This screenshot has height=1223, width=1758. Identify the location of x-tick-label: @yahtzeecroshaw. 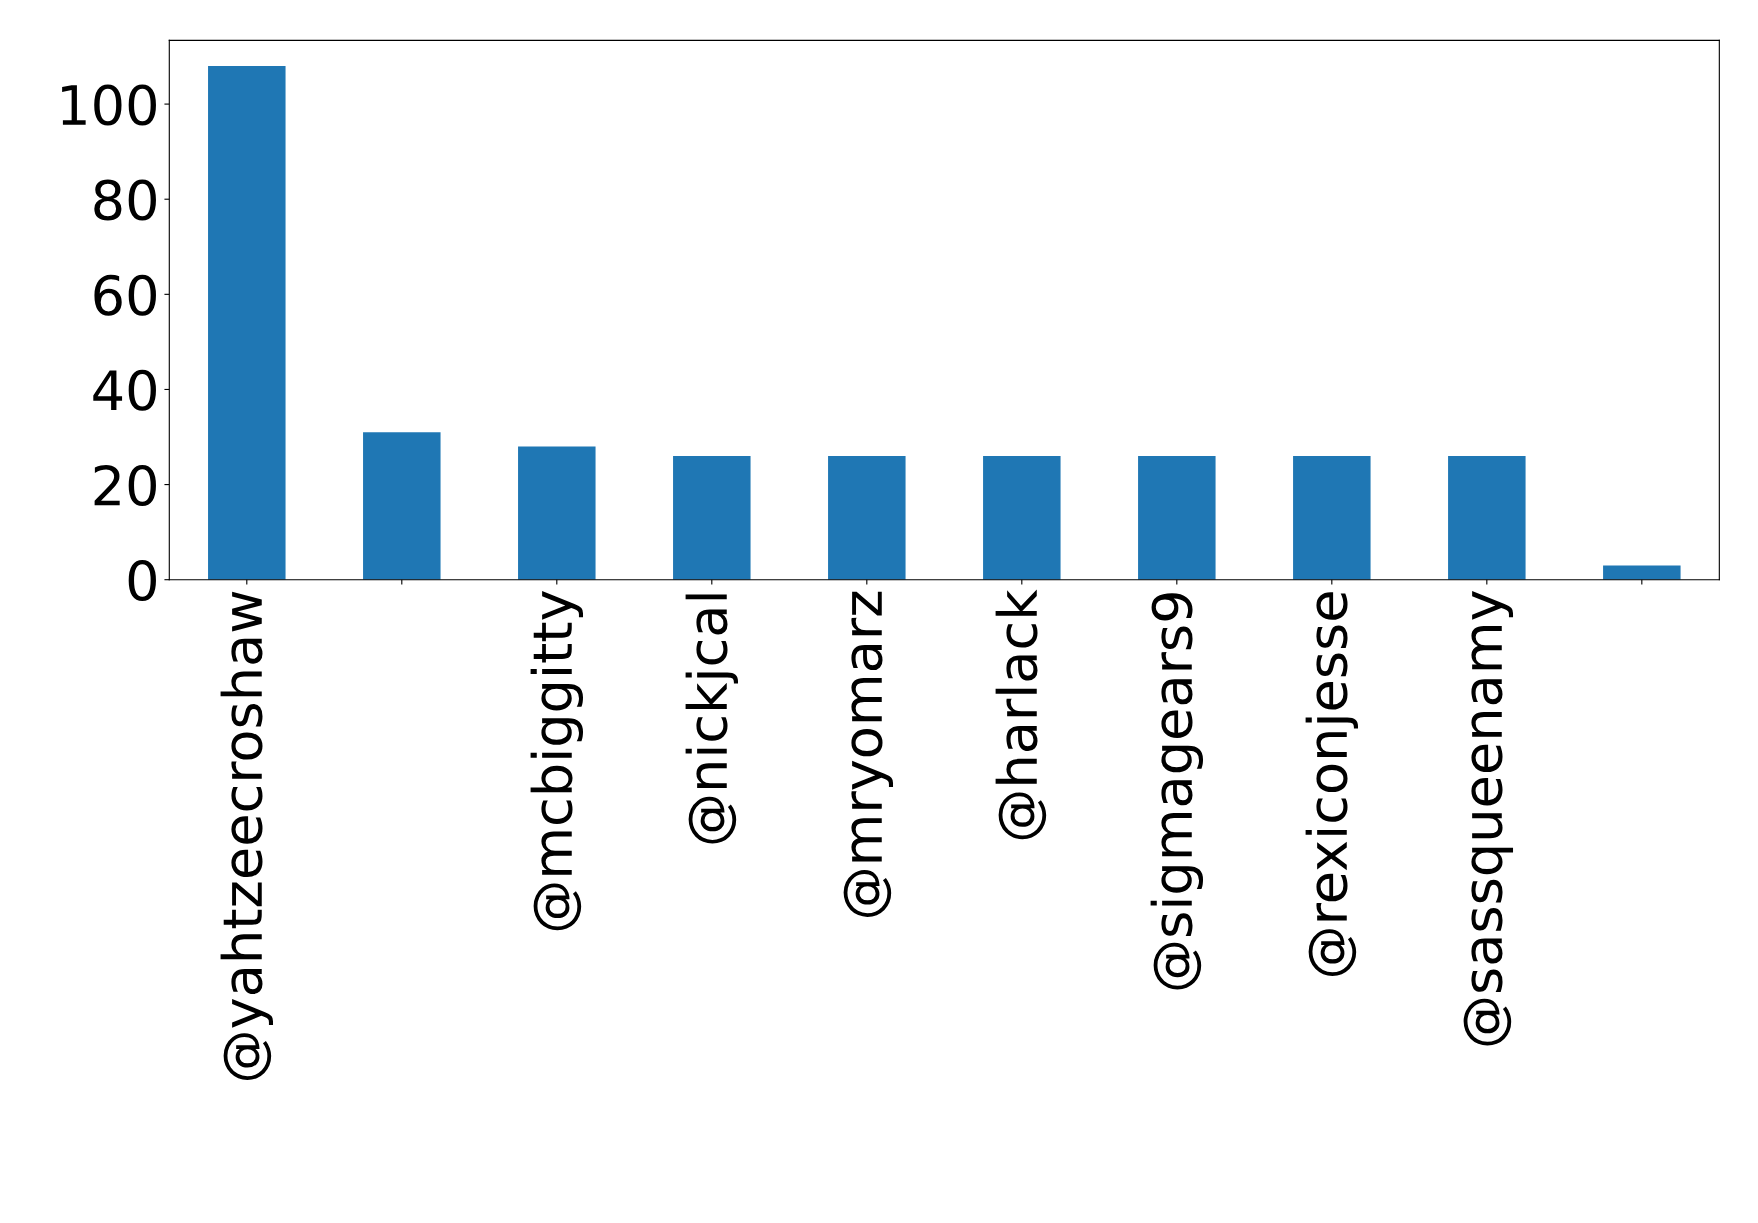
(247, 835).